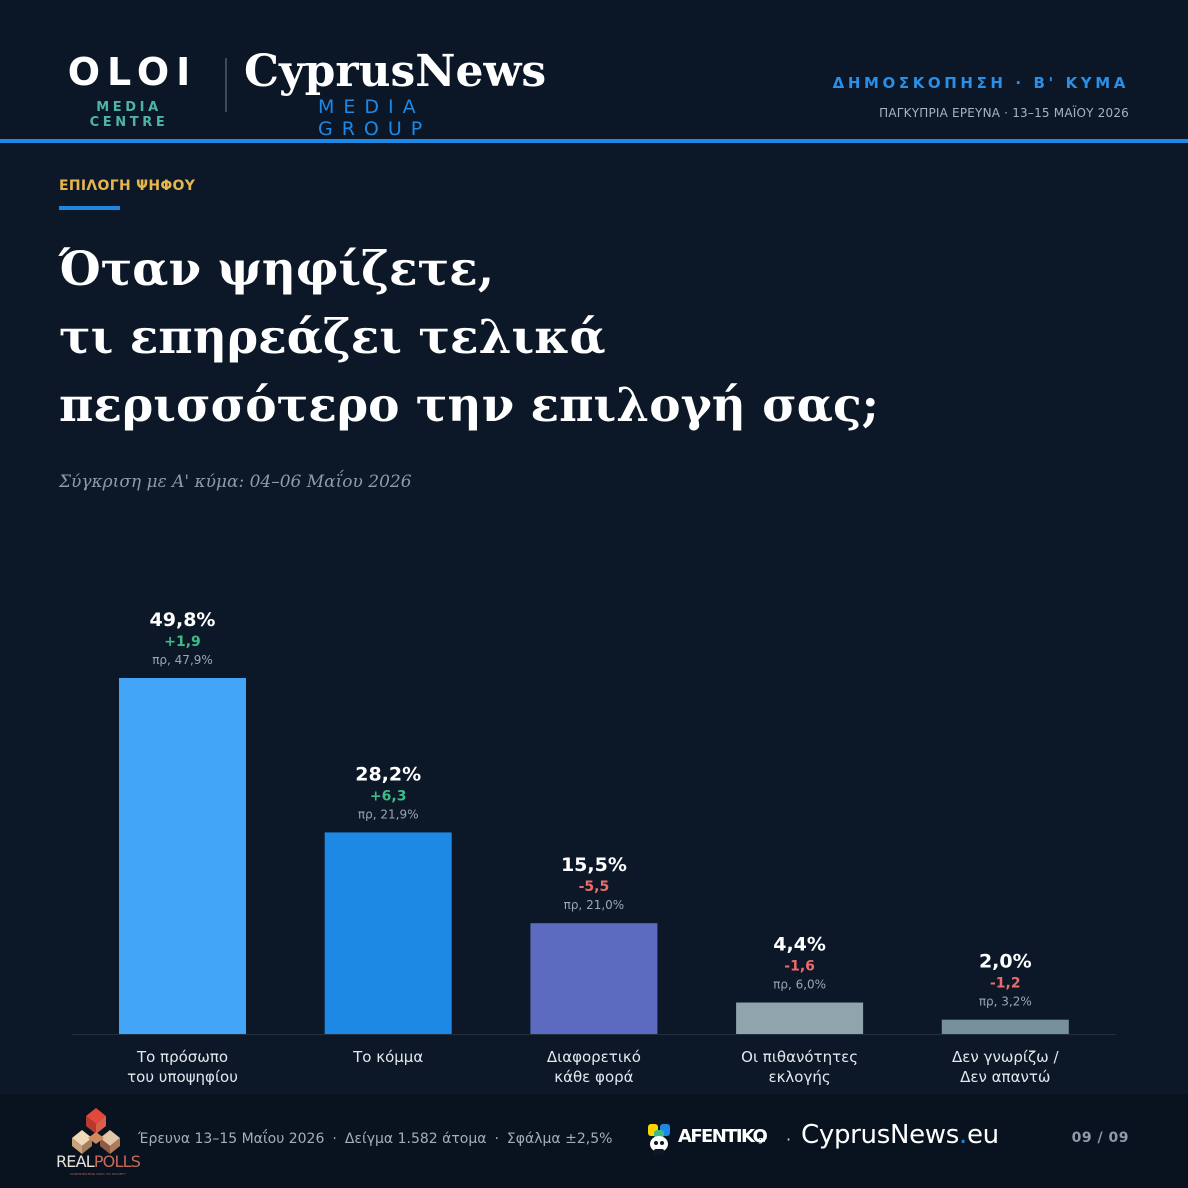  Describe the element at coordinates (982, 1135) in the screenshot. I see `cyprusnews-footer-tld: eu` at that location.